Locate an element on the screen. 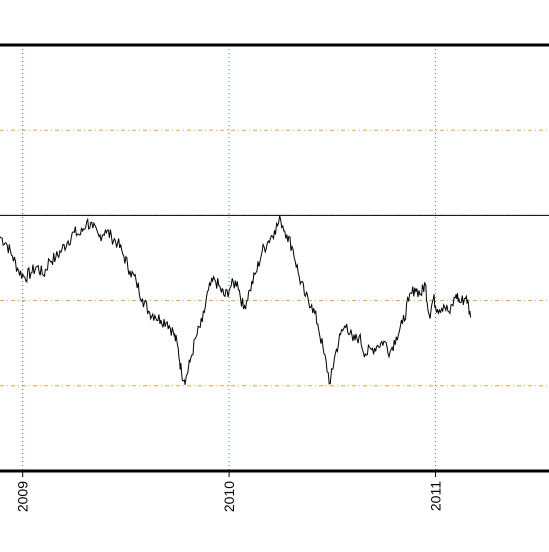 The width and height of the screenshot is (549, 552). x-axis: 2009 2010 2011 is located at coordinates (229, 491).